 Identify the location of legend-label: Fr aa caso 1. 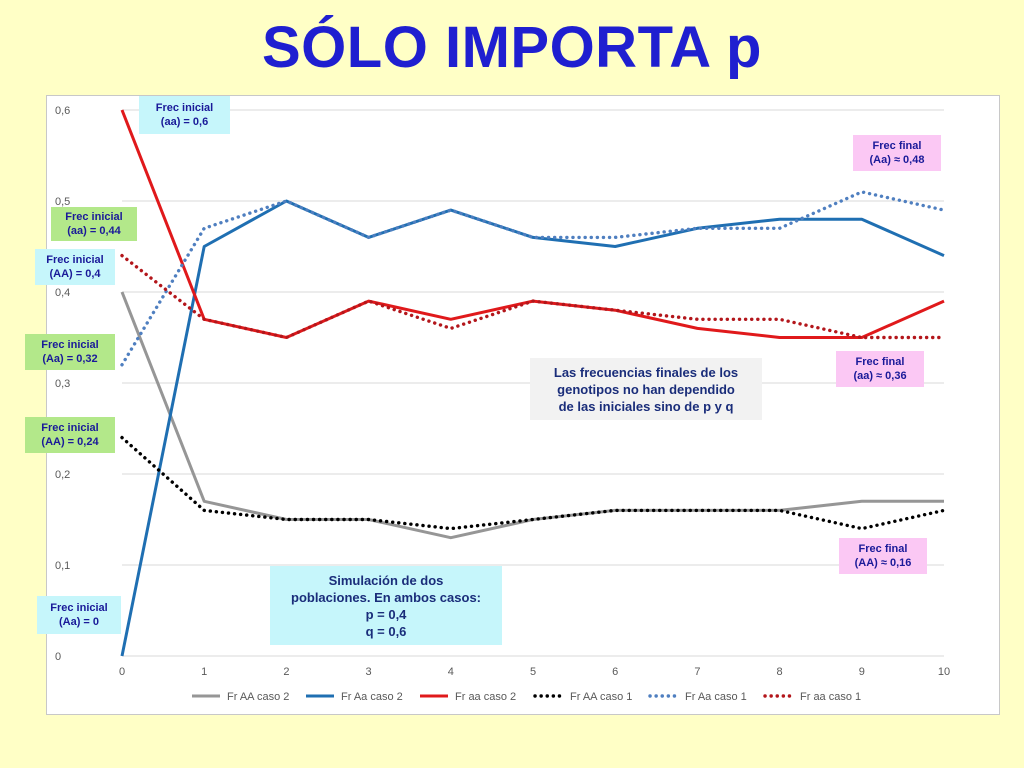
(830, 697).